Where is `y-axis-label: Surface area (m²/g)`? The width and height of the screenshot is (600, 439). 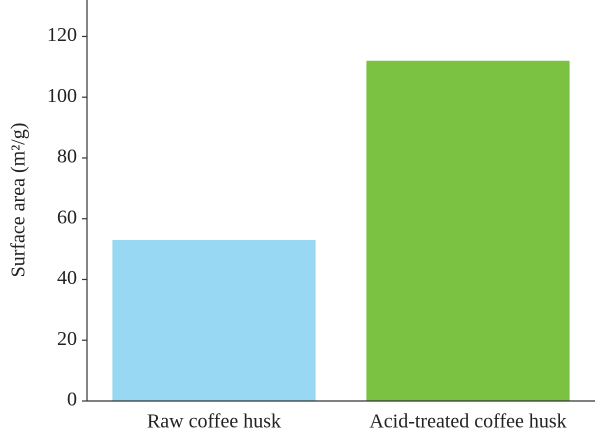 y-axis-label: Surface area (m²/g) is located at coordinates (19, 200).